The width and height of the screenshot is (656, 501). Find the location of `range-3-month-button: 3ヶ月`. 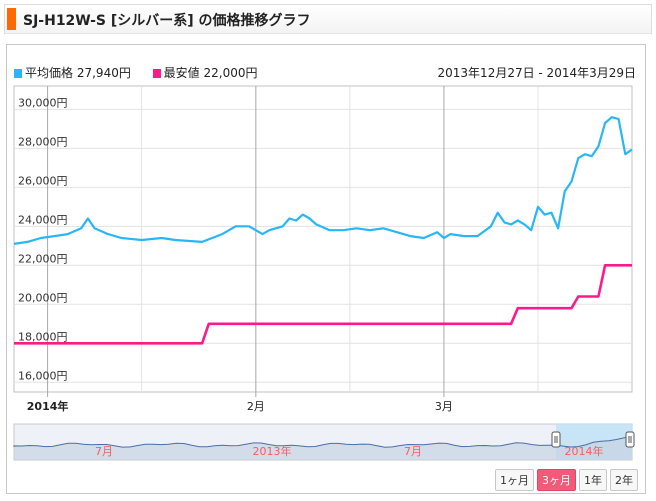

range-3-month-button: 3ヶ月 is located at coordinates (556, 480).